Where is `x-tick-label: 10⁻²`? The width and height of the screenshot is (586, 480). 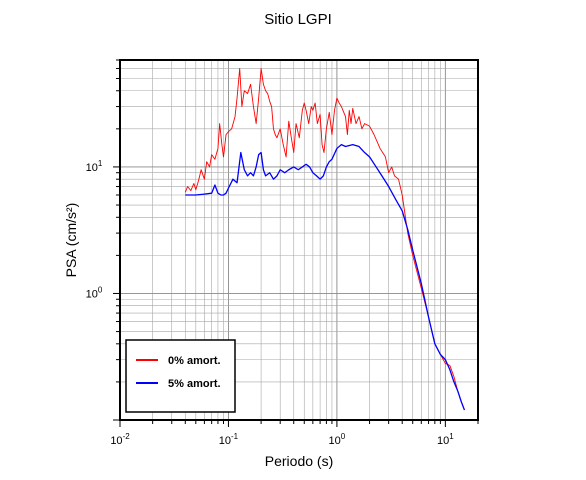
x-tick-label: 10⁻² is located at coordinates (120, 439).